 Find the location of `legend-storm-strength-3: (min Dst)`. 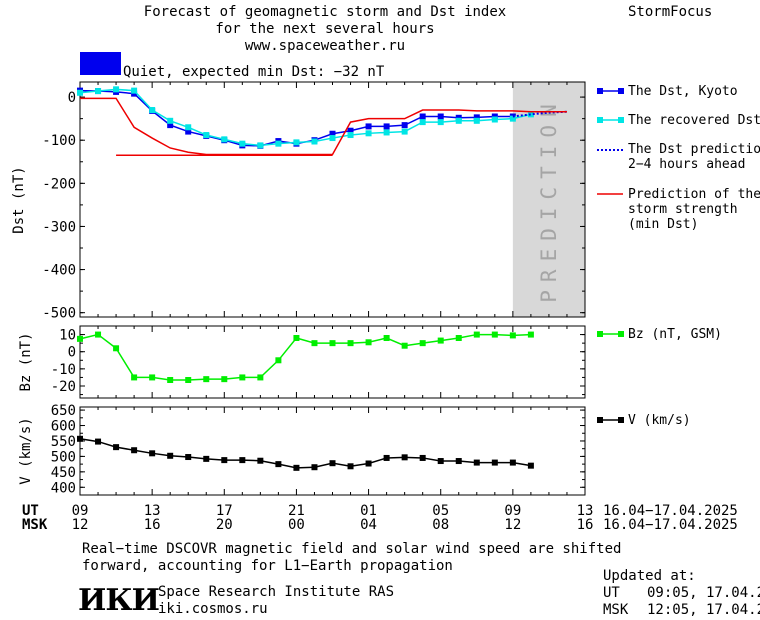

legend-storm-strength-3: (min Dst) is located at coordinates (663, 224).